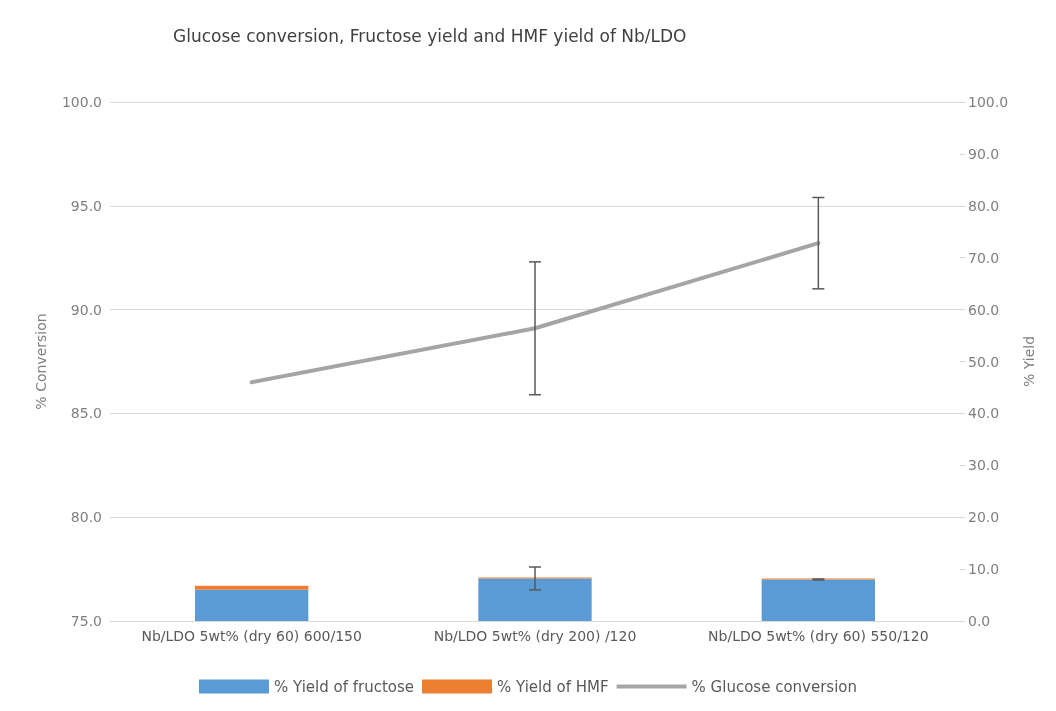  What do you see at coordinates (344, 686) in the screenshot?
I see `legend-label: % Yield of fructose` at bounding box center [344, 686].